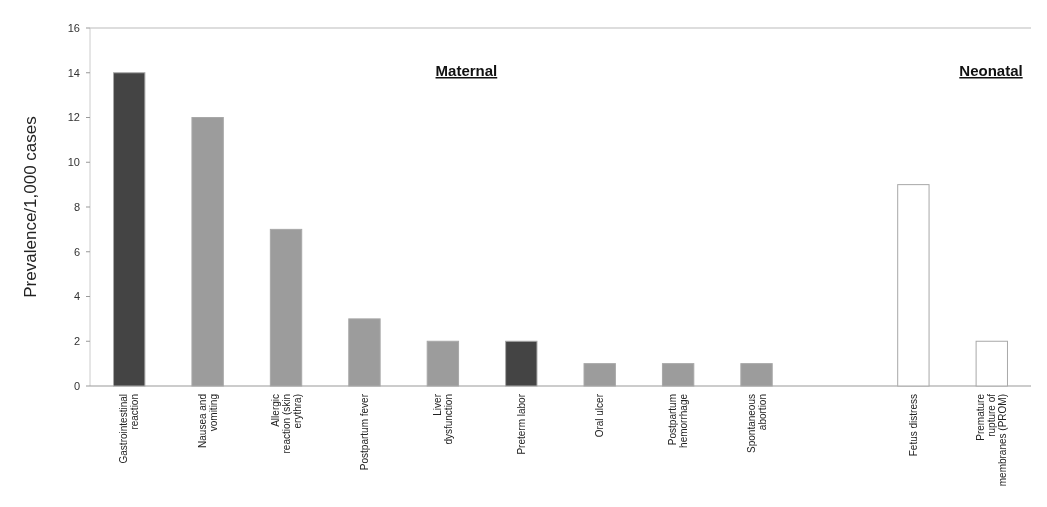 This screenshot has height=507, width=1047. Describe the element at coordinates (76, 341) in the screenshot. I see `y-tick-label: 2` at that location.